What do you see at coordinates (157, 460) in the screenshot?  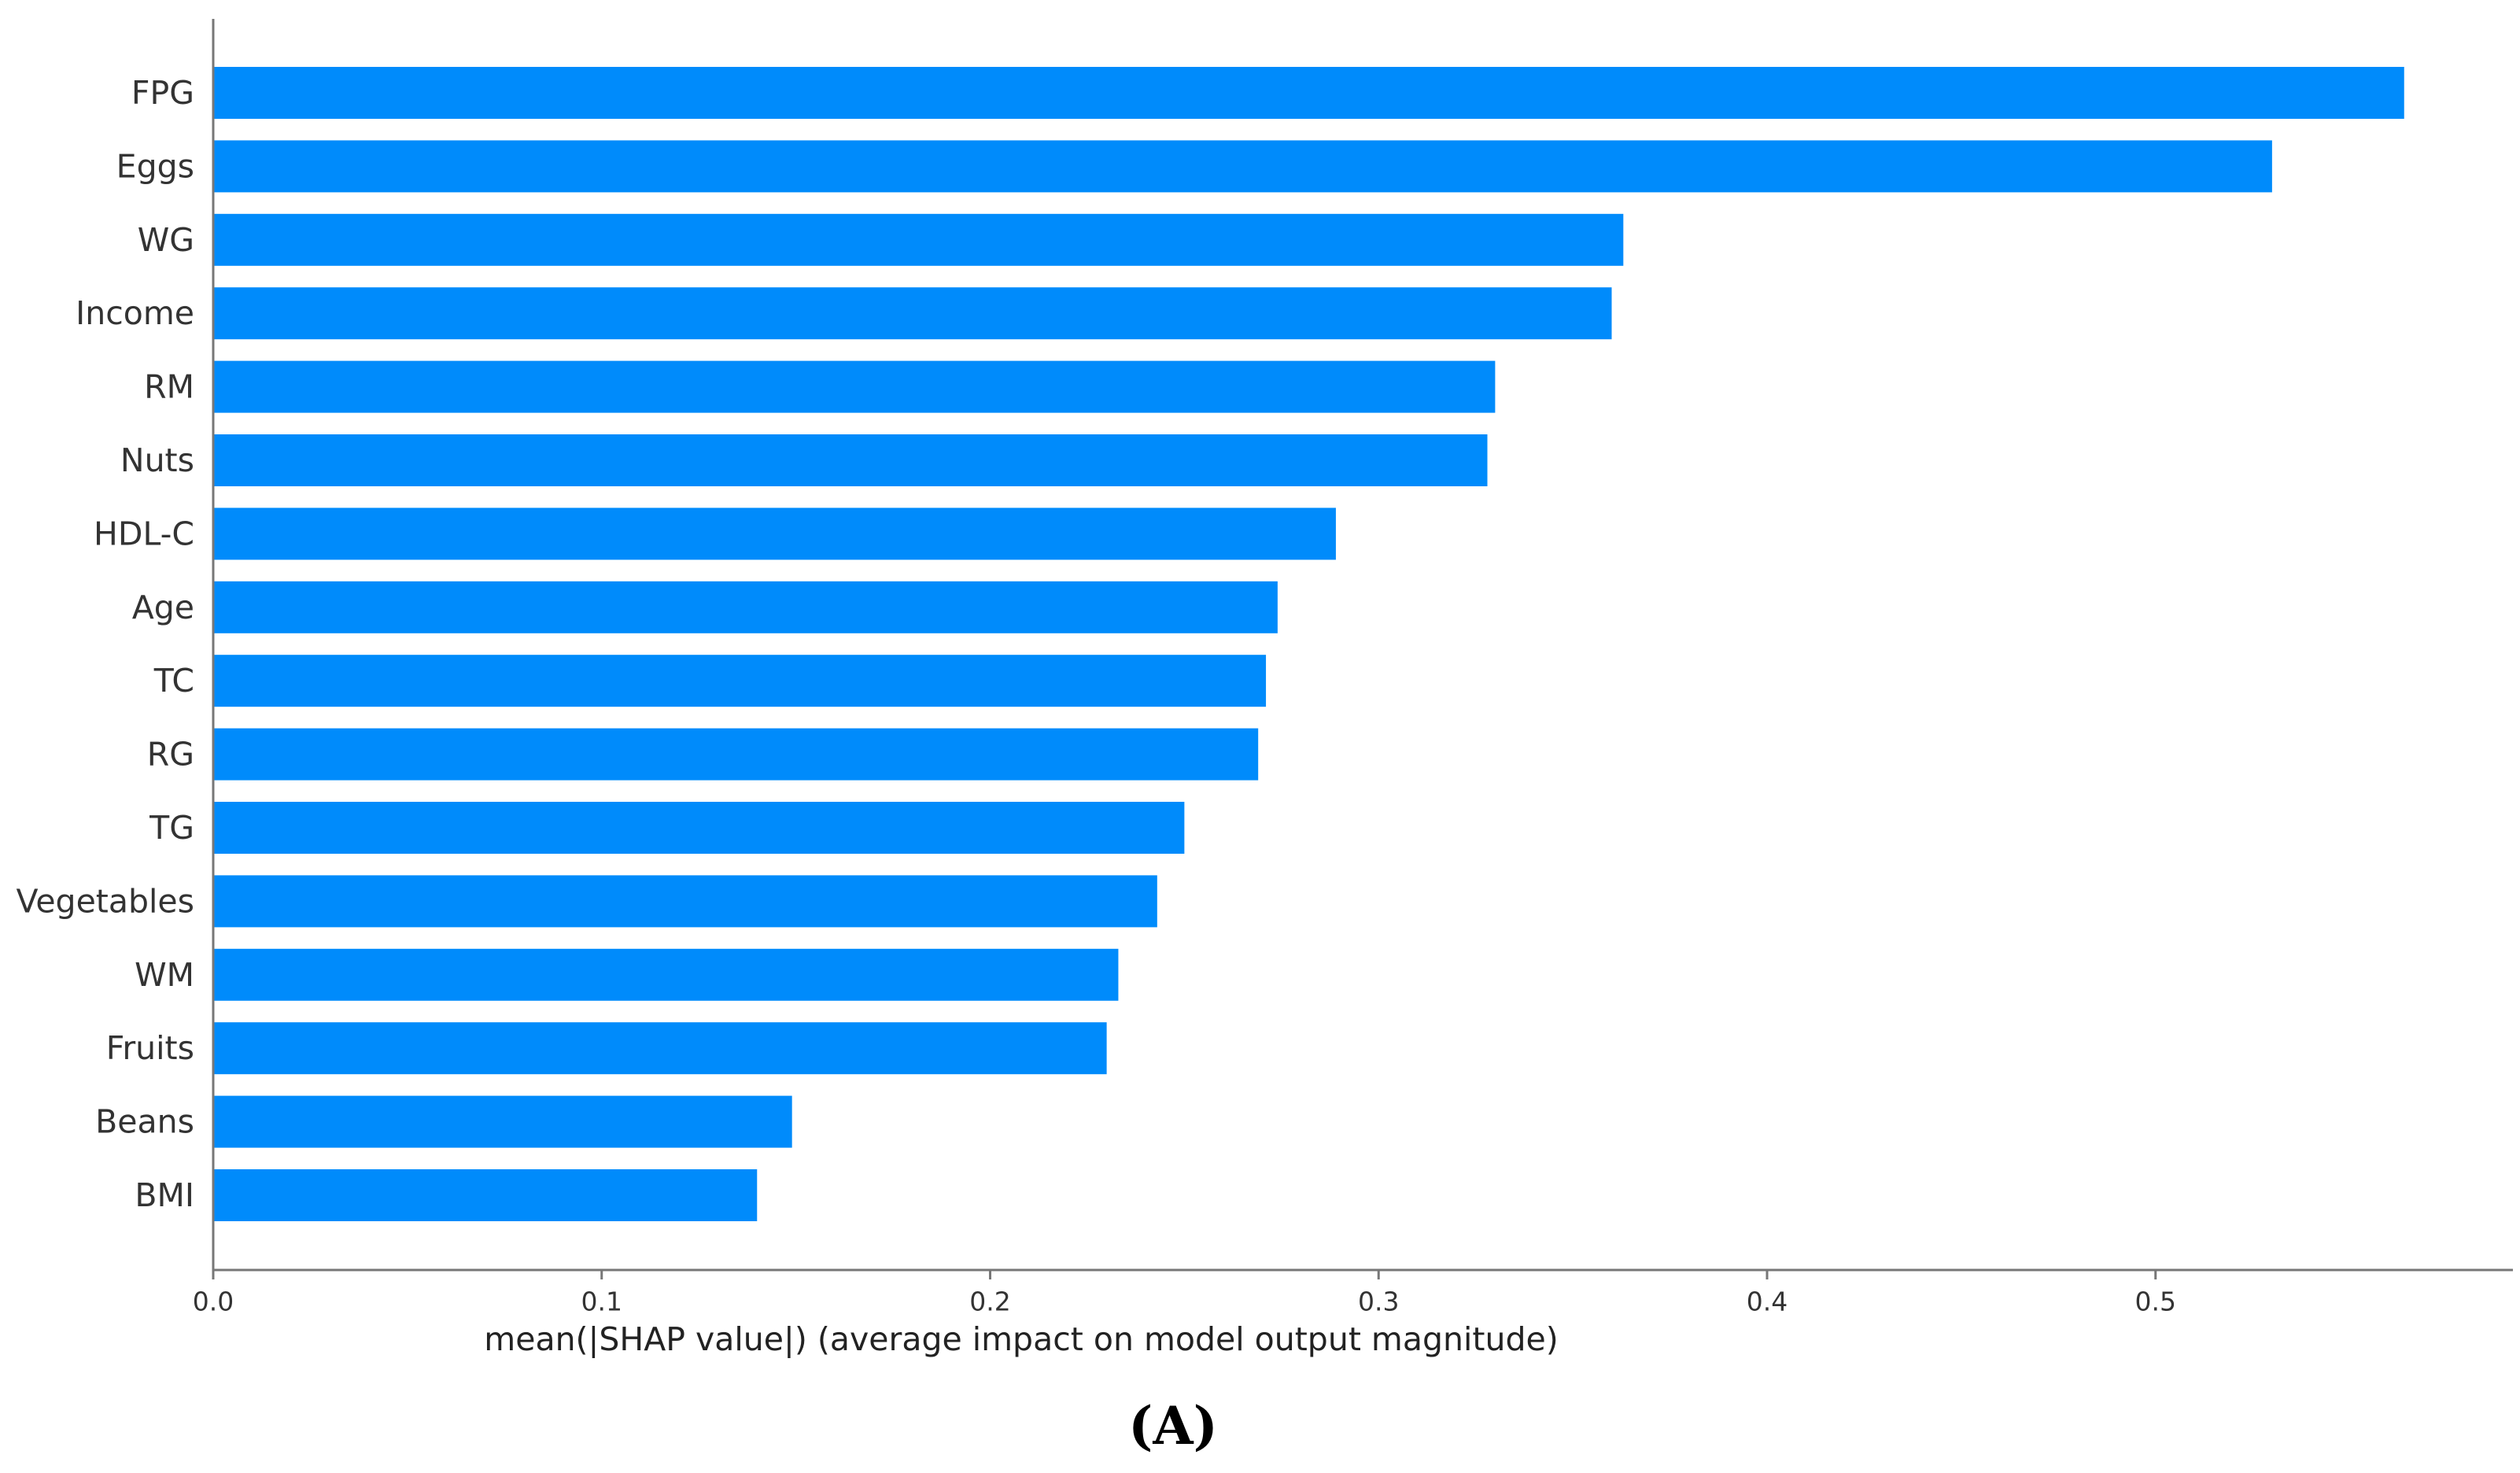 I see `category-label: Nuts` at bounding box center [157, 460].